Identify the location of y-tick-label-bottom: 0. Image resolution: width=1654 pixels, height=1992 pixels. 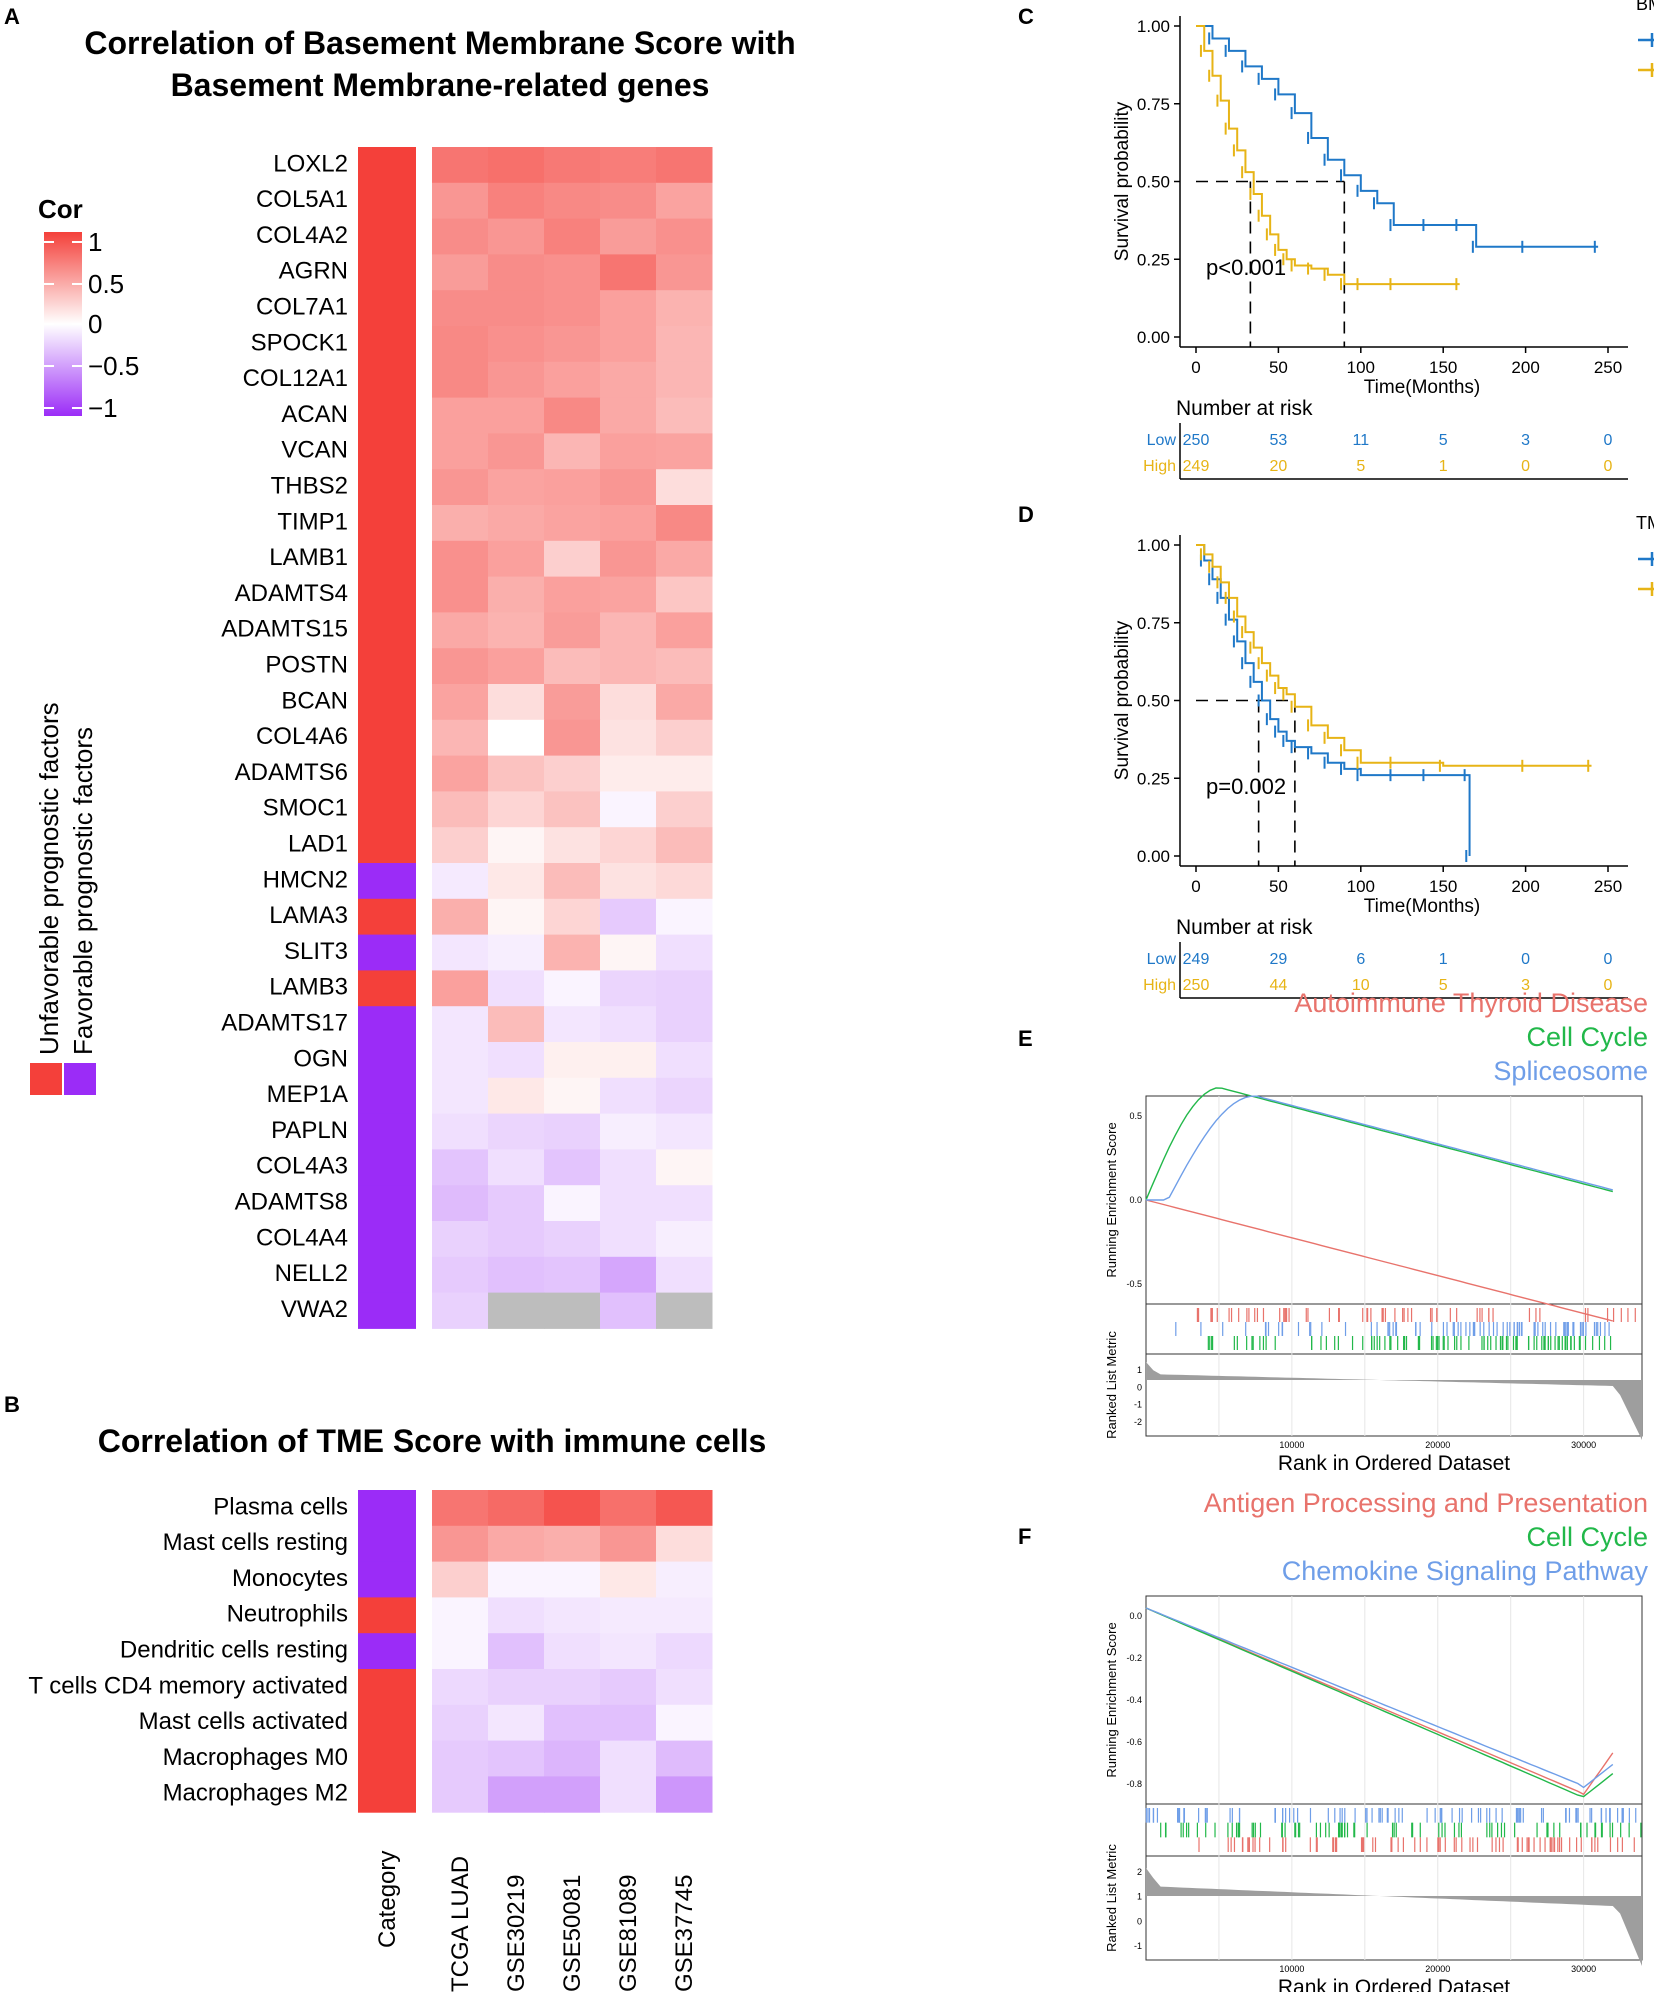
(1139, 1921).